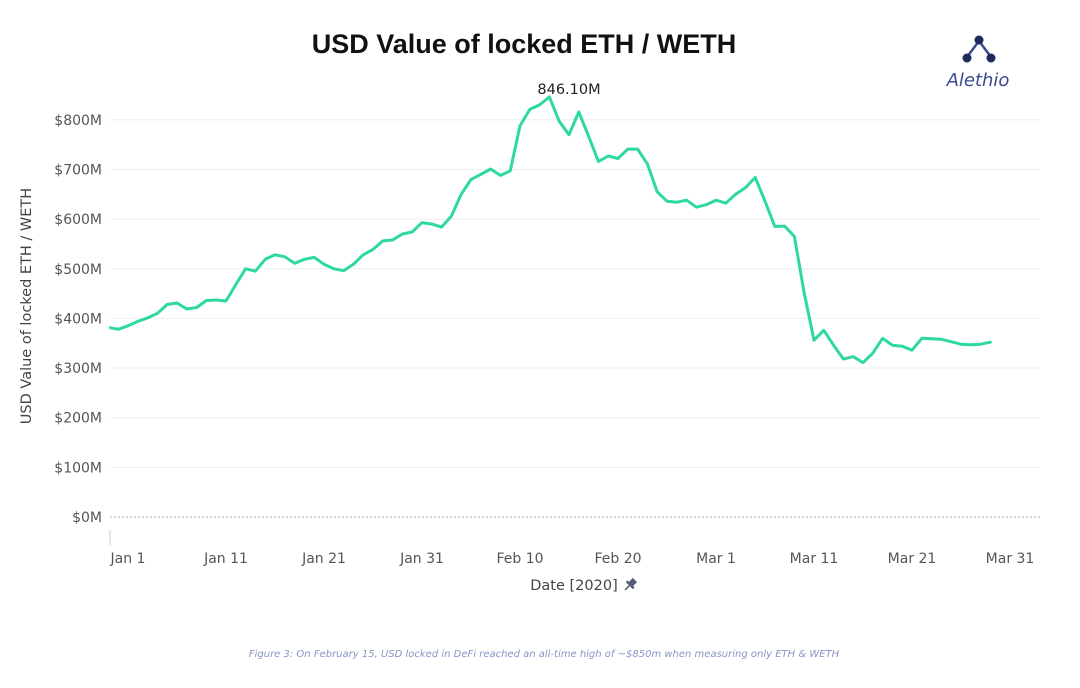  What do you see at coordinates (1010, 559) in the screenshot?
I see `x-tick-label: Mar 31` at bounding box center [1010, 559].